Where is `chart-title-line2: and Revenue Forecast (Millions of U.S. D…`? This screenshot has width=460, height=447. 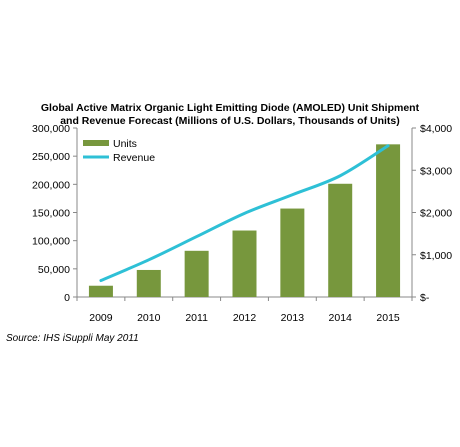
chart-title-line2: and Revenue Forecast (Millions of U.S. D… is located at coordinates (230, 121).